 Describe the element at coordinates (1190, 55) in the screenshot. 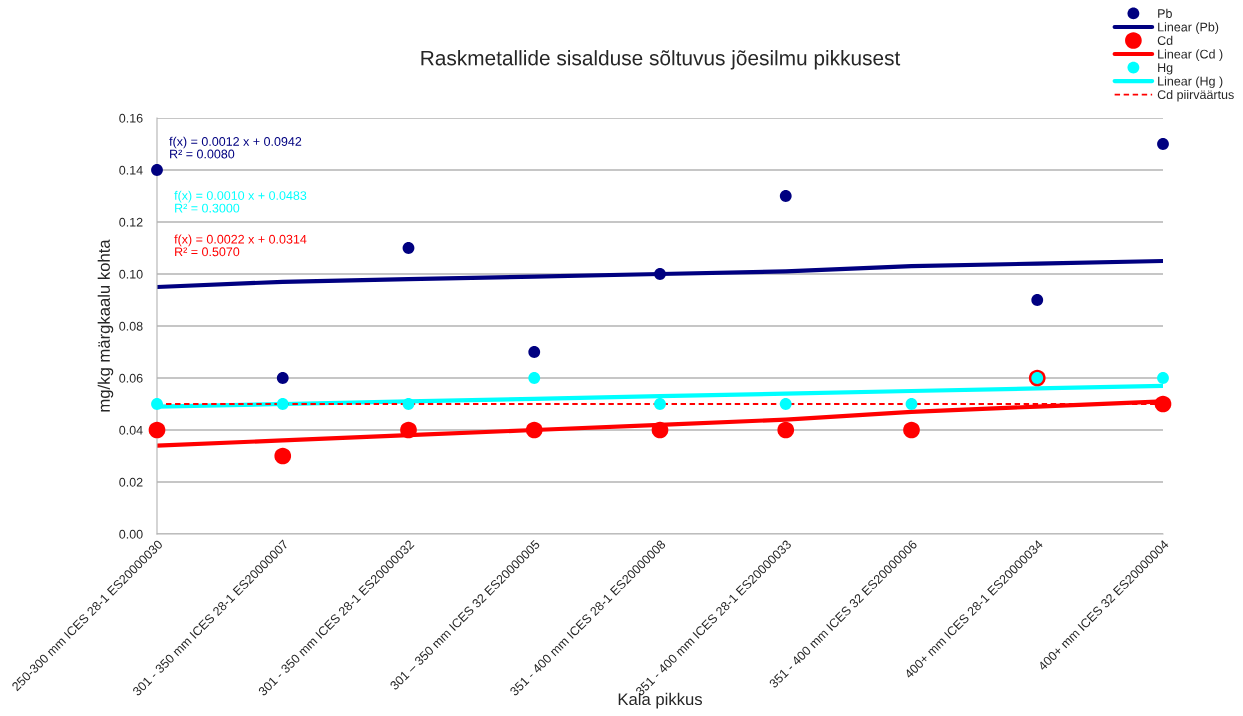

I see `legend-label: Linear (Cd )` at that location.